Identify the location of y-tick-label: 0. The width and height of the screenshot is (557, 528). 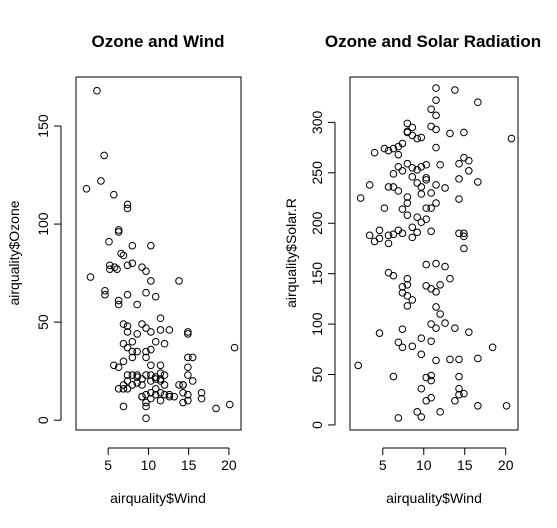
(317, 425).